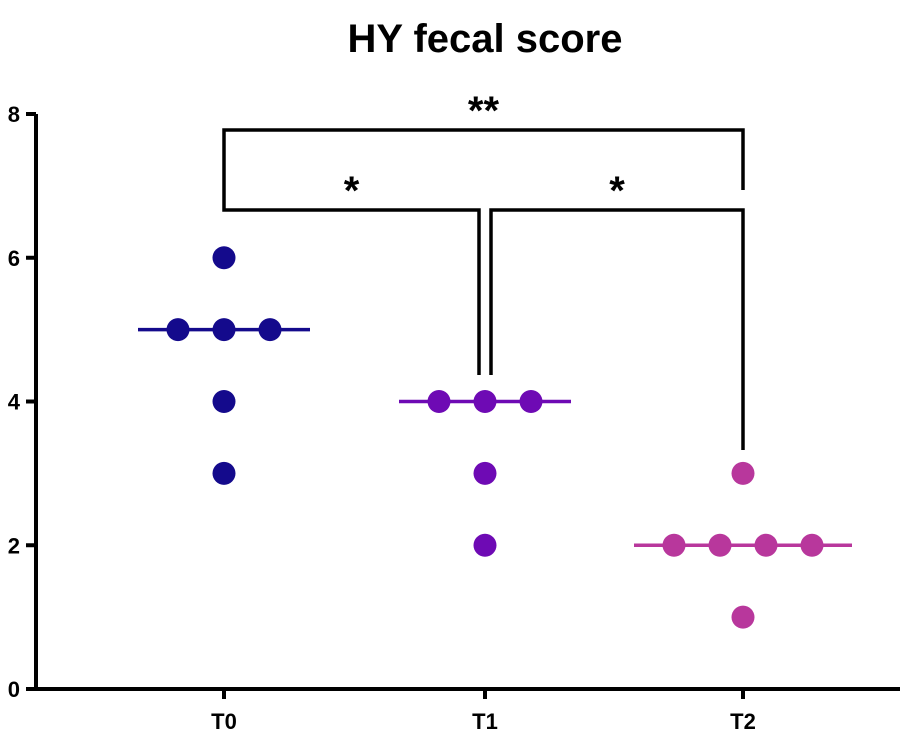  Describe the element at coordinates (14, 114) in the screenshot. I see `y-tick-label: 8` at that location.